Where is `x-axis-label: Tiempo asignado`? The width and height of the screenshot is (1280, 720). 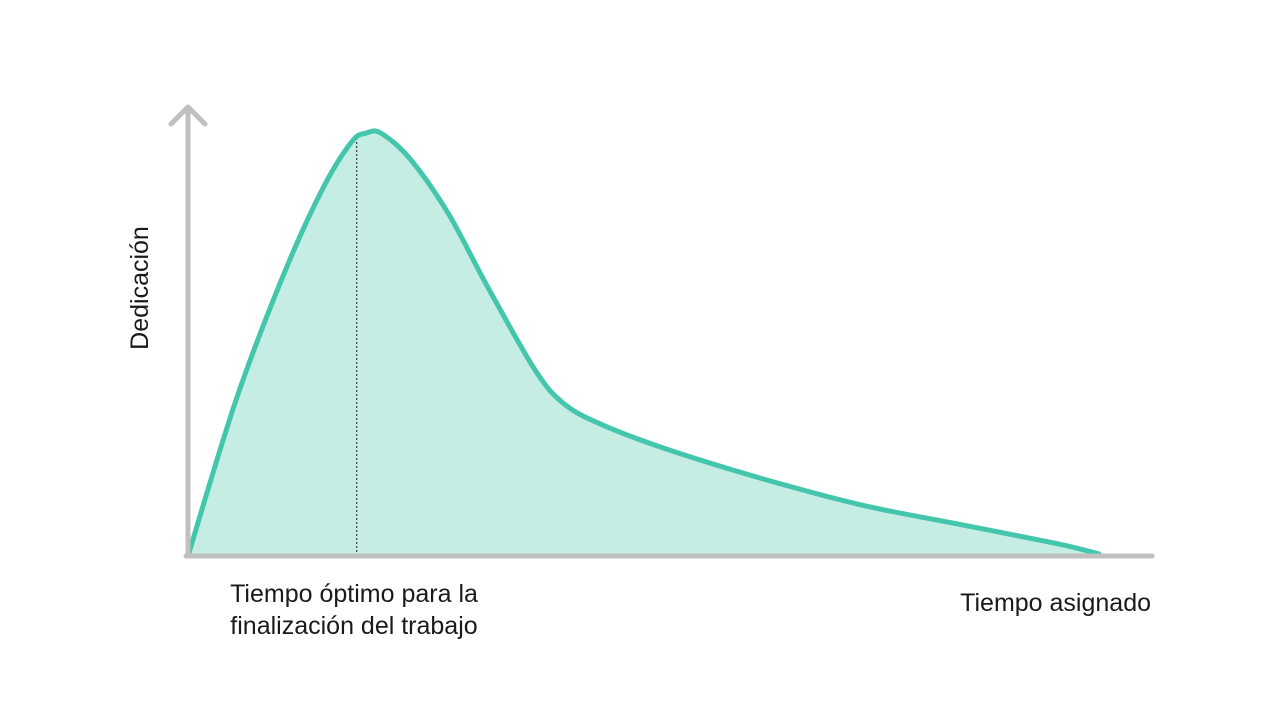 x-axis-label: Tiempo asignado is located at coordinates (1055, 603).